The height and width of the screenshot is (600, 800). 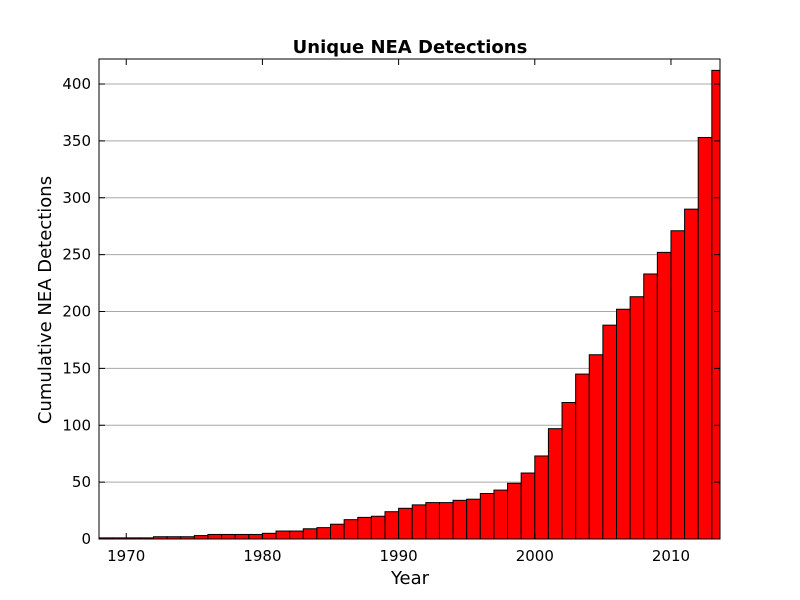 What do you see at coordinates (487, 516) in the screenshot?
I see `bar-1996` at bounding box center [487, 516].